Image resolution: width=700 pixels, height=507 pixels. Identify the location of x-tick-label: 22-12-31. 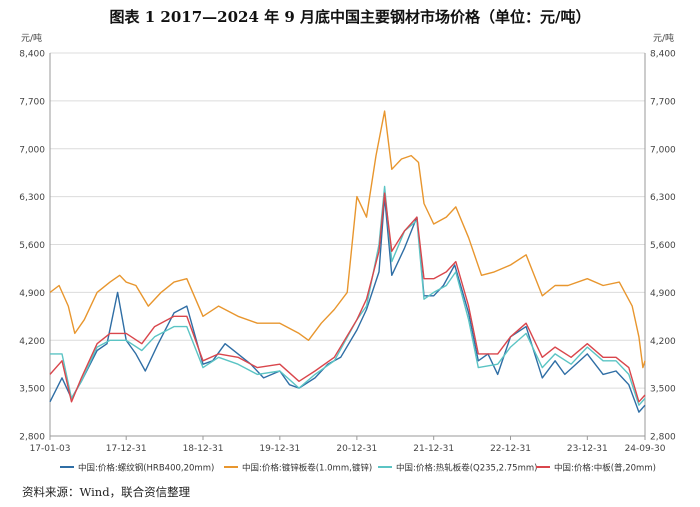
(510, 449).